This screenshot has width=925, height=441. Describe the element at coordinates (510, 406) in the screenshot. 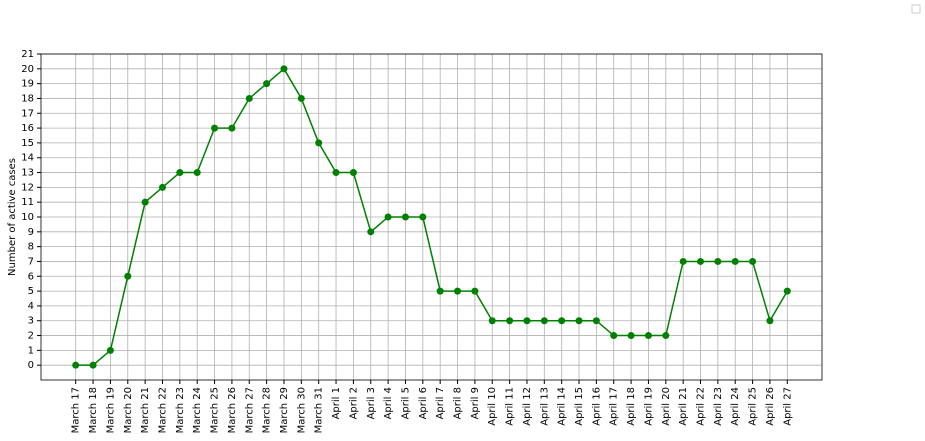

I see `x-tick-label: April 11` at that location.